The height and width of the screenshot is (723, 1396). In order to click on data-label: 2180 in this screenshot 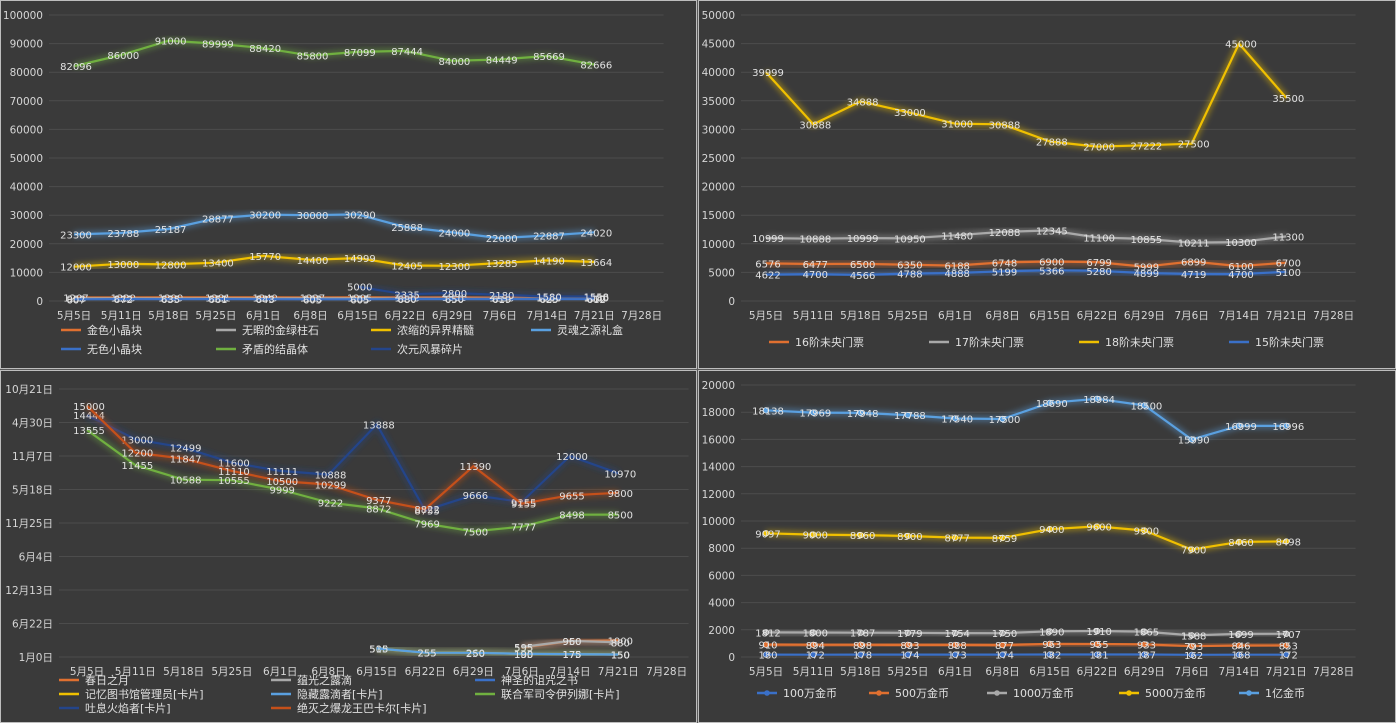, I will do `click(501, 296)`.